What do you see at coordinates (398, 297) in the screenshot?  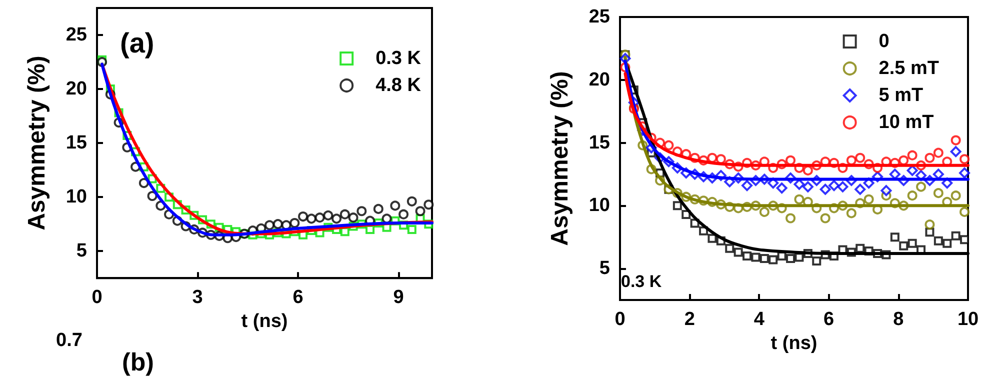 I see `x-tick-label: 9` at bounding box center [398, 297].